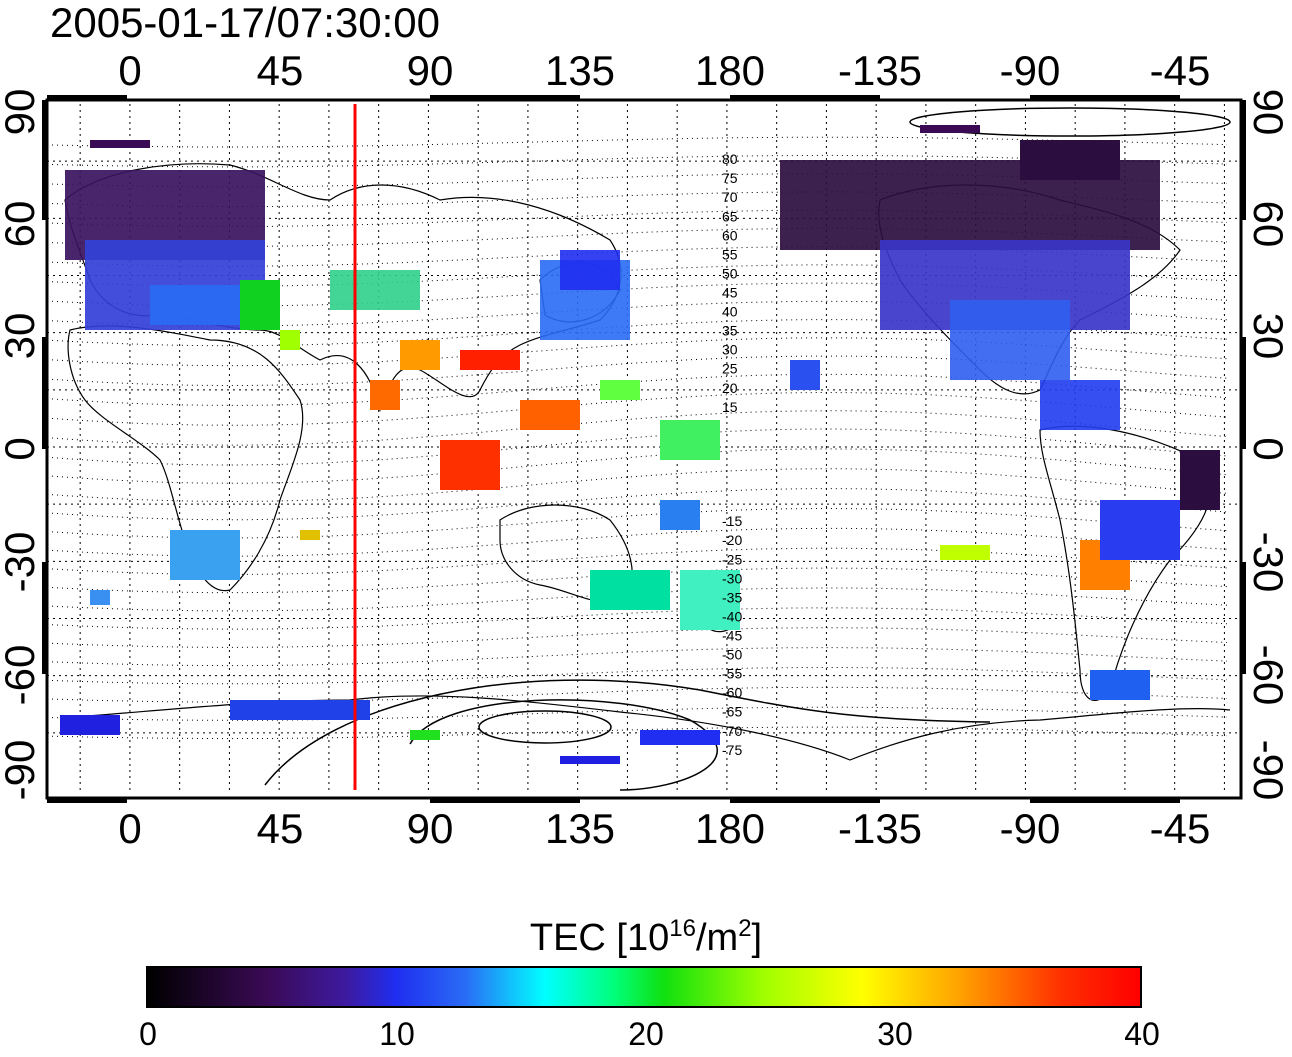  Describe the element at coordinates (732, 616) in the screenshot. I see `contour-label: -40` at that location.